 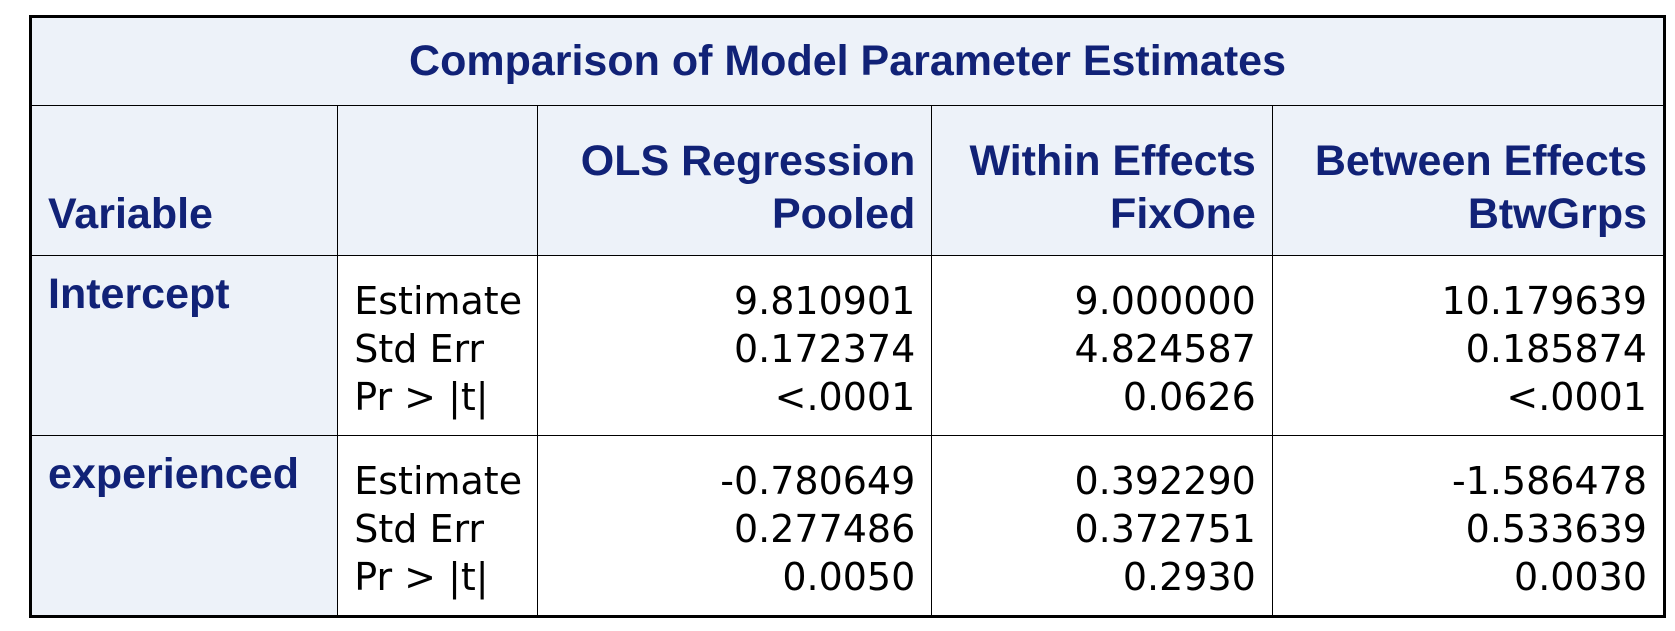 I want to click on header-variable: Variable, so click(x=184, y=180).